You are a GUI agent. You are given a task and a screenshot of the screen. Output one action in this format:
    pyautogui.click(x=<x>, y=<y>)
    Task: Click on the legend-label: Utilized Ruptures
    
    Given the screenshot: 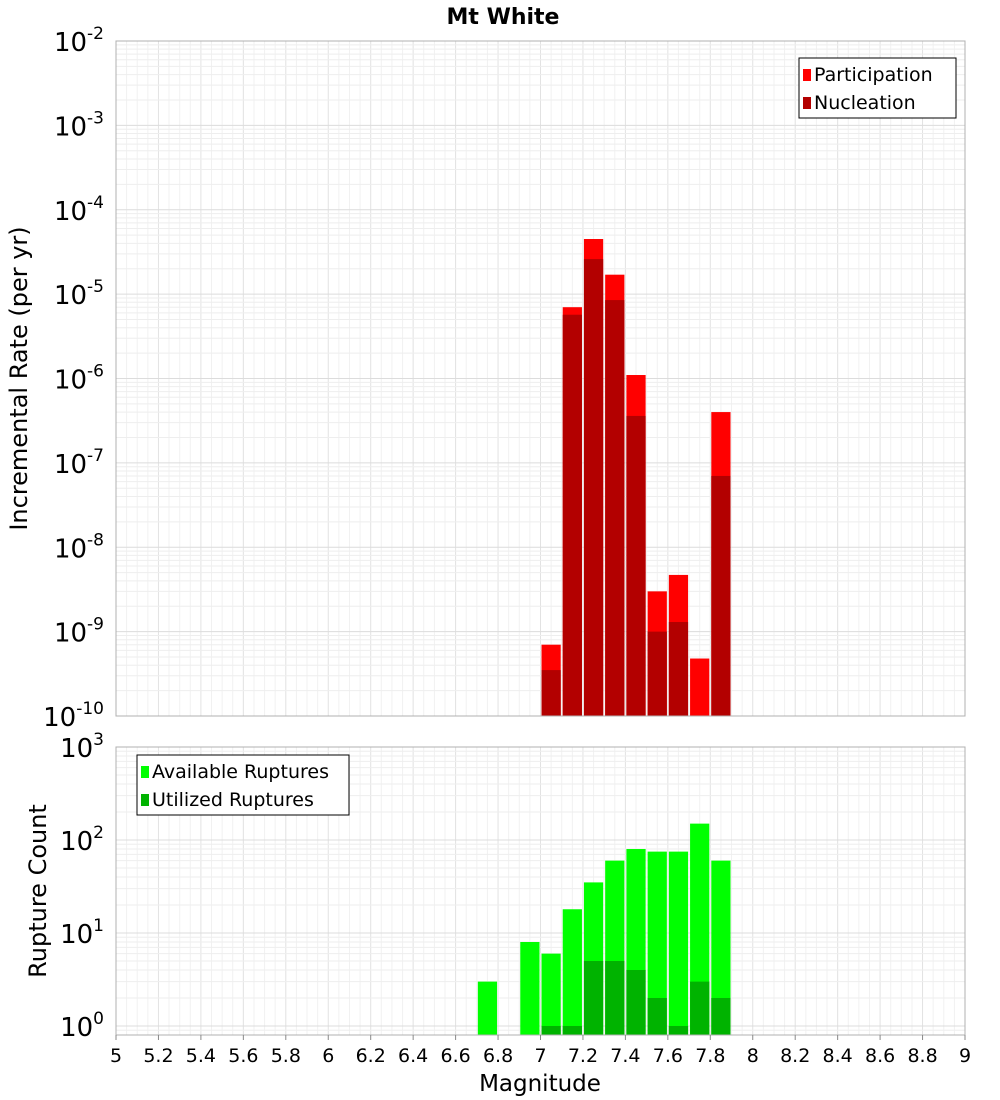 What is the action you would take?
    pyautogui.click(x=233, y=800)
    